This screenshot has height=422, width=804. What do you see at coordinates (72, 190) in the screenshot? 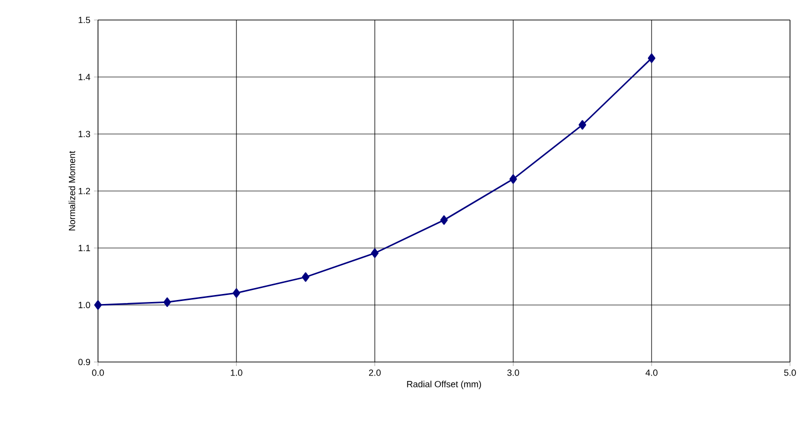
I see `y-axis-title: Normalized Moment` at bounding box center [72, 190].